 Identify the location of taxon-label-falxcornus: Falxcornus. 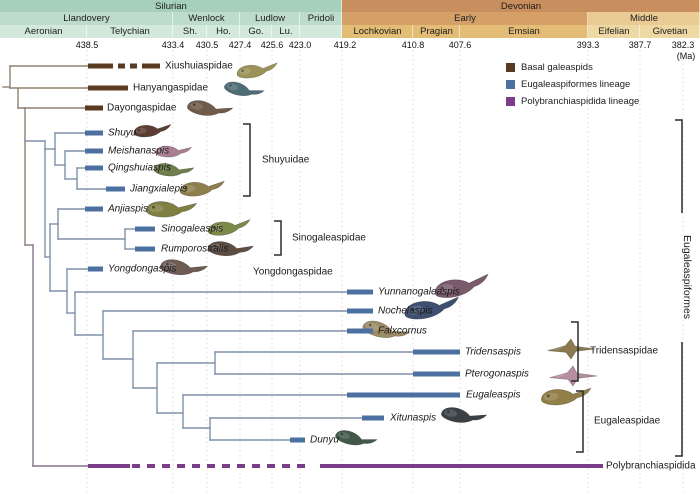
(402, 331).